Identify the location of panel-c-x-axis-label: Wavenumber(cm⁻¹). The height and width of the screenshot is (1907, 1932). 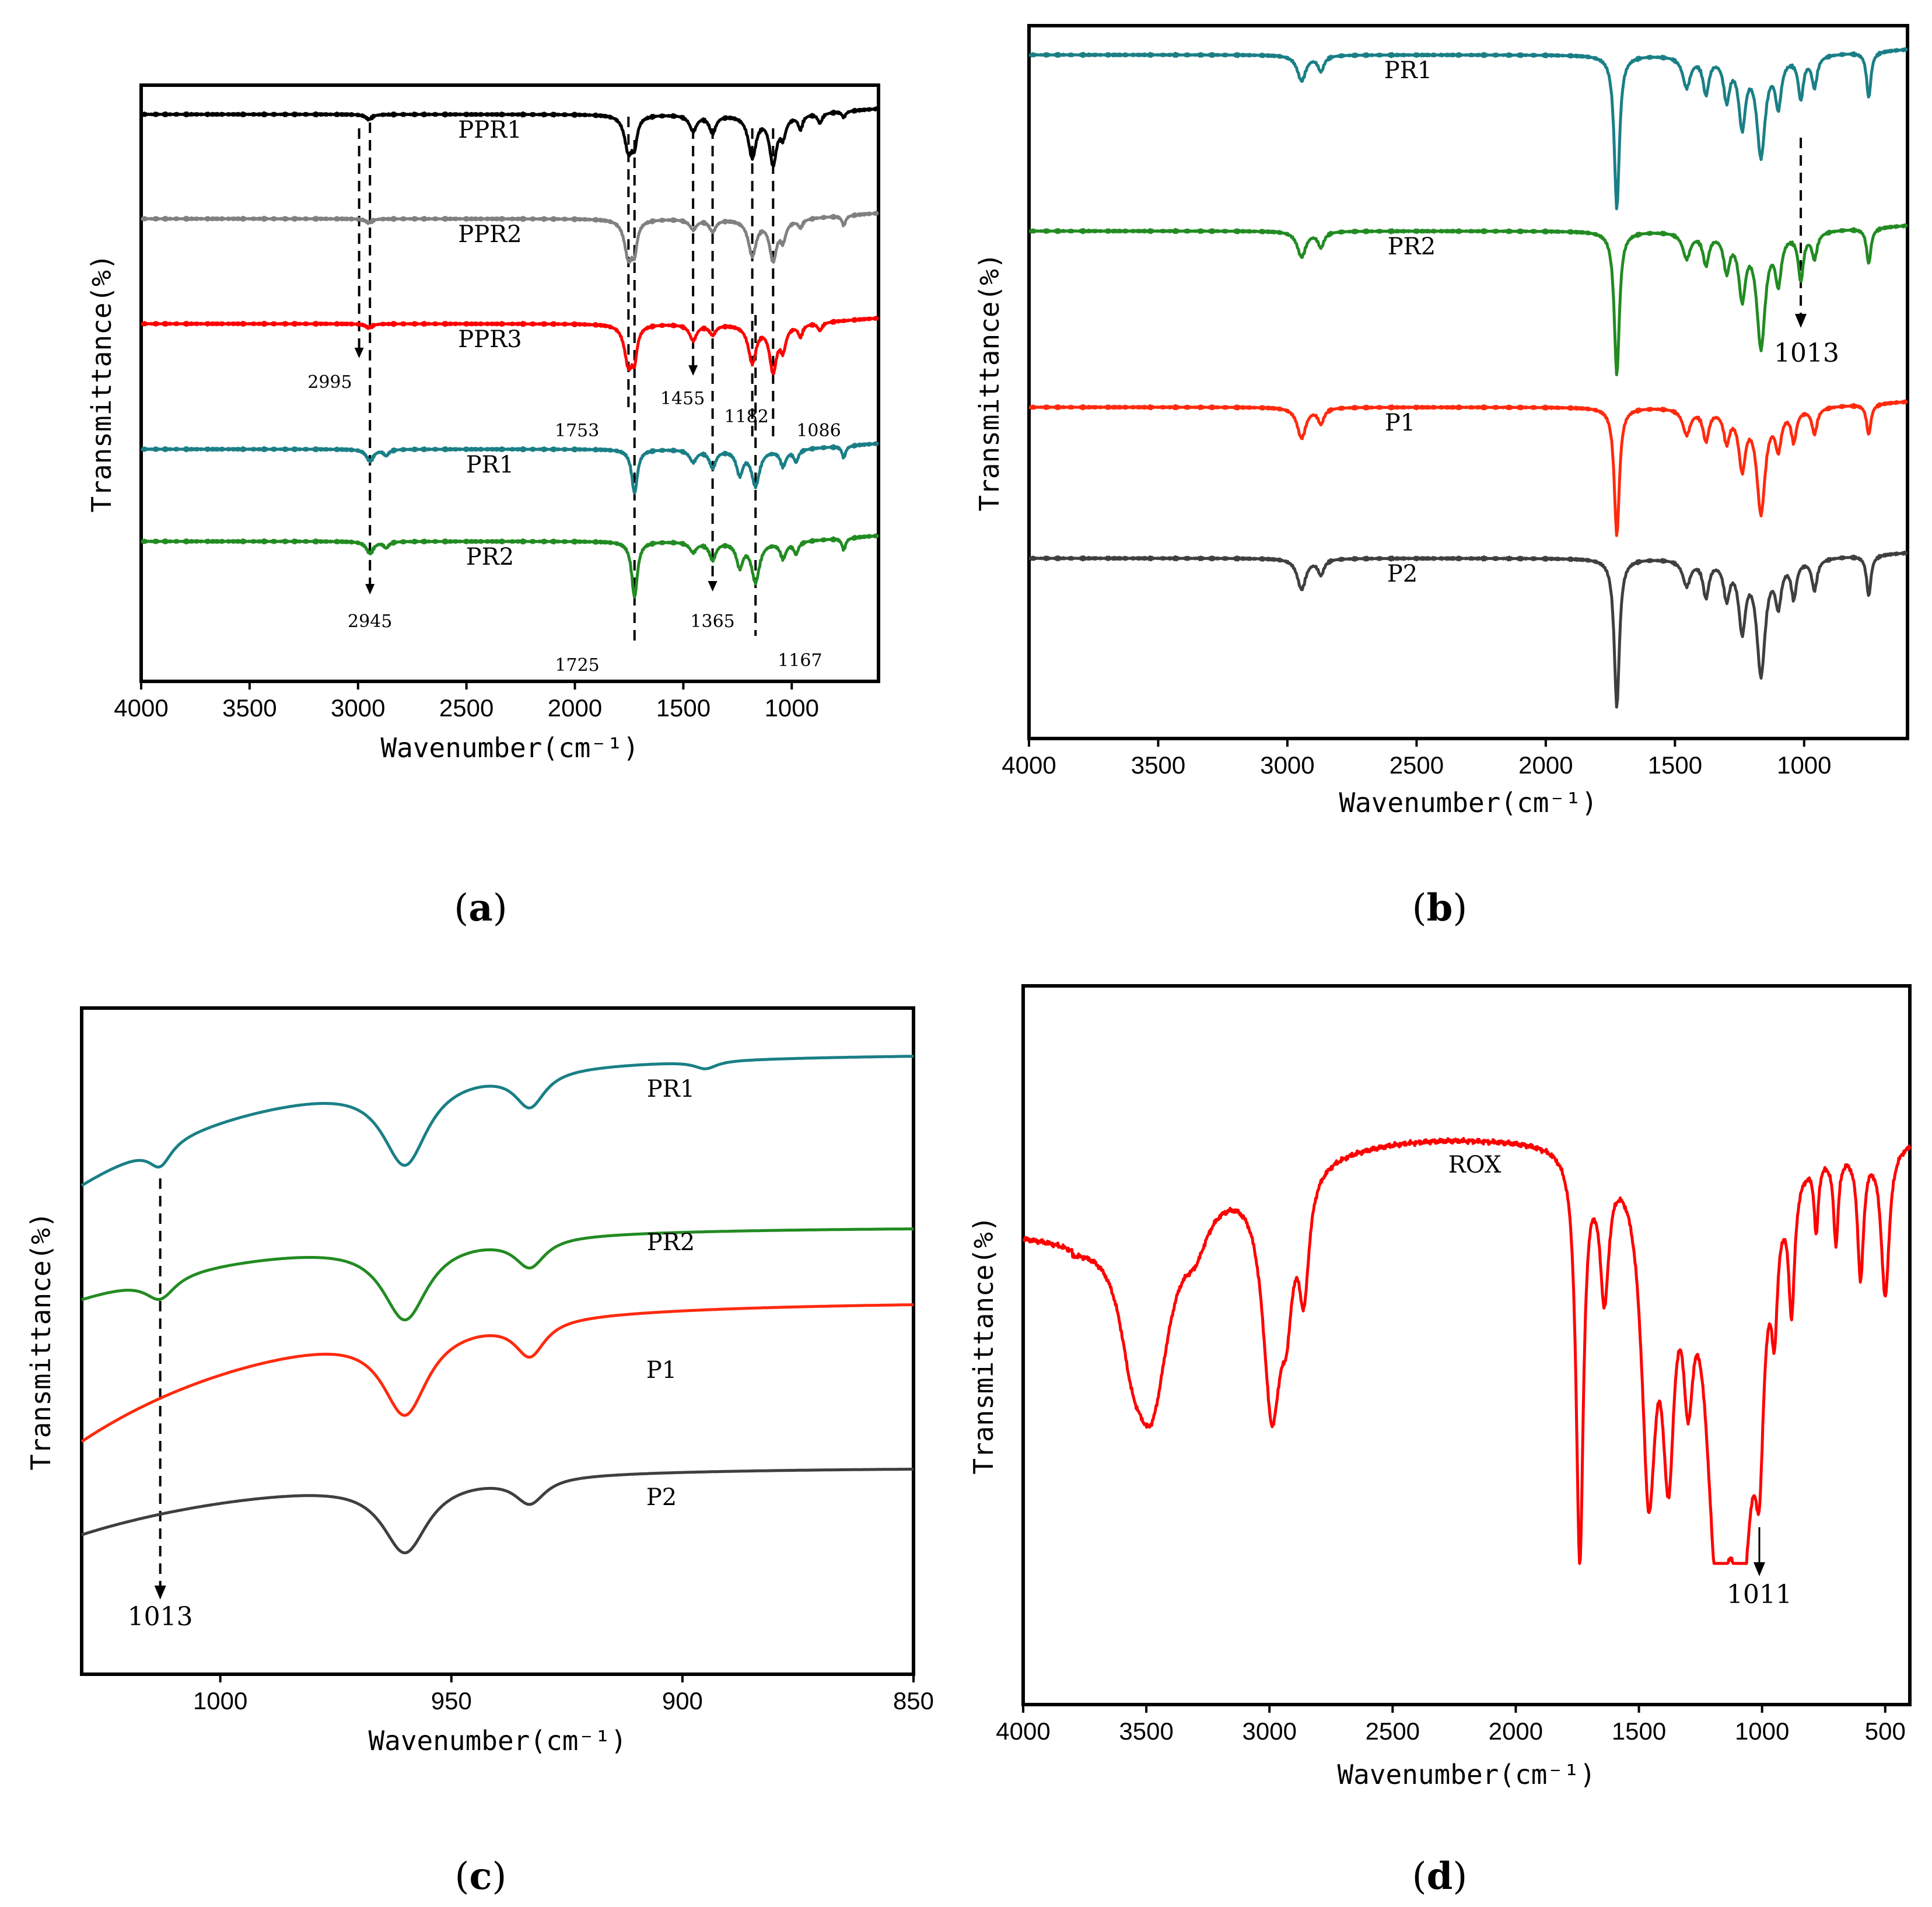
(497, 1740).